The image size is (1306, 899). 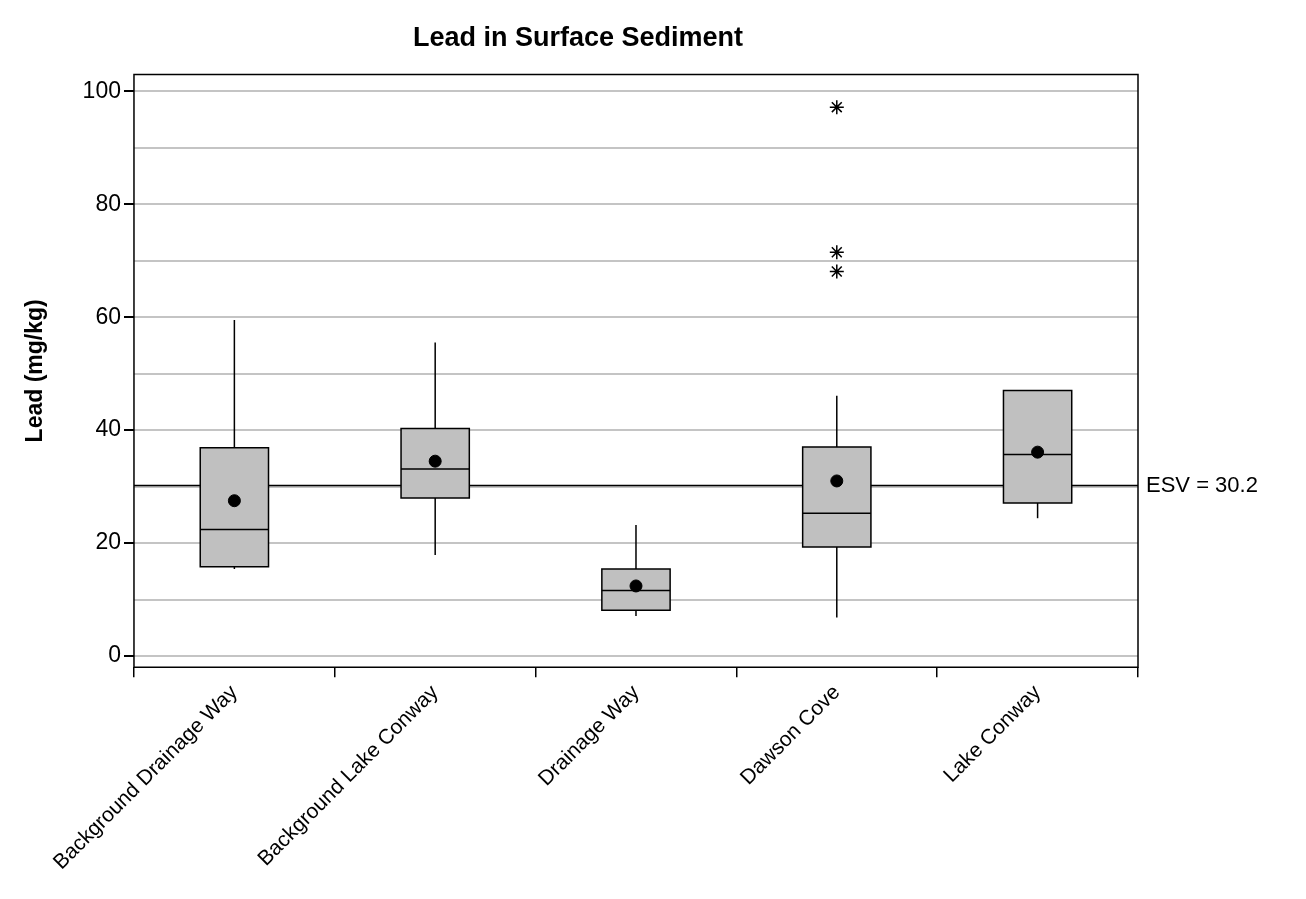 What do you see at coordinates (1202, 484) in the screenshot?
I see `ref-line-label: ESV = 30.2` at bounding box center [1202, 484].